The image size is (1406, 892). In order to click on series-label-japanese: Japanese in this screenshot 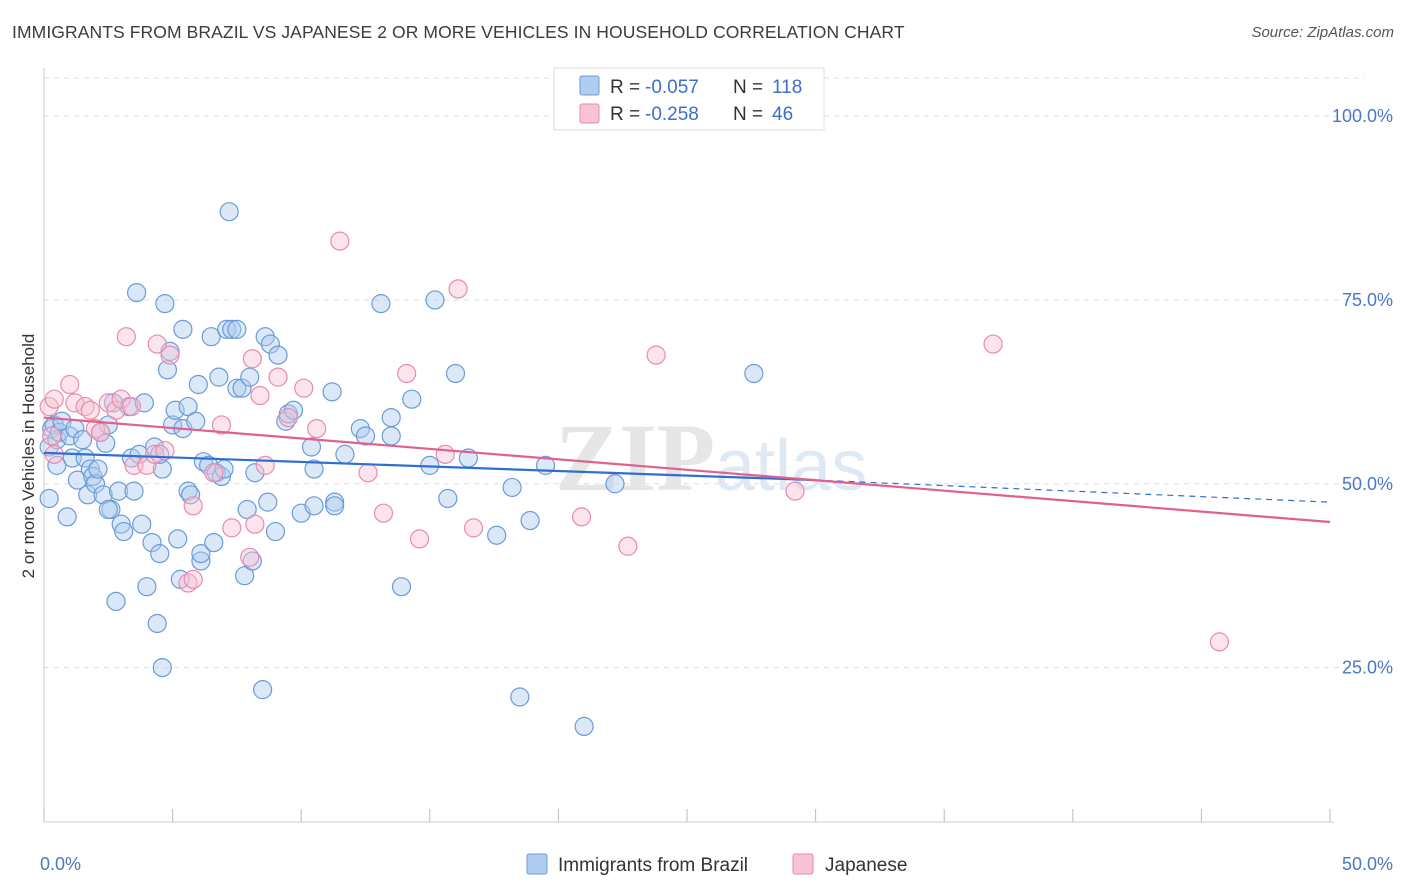, I will do `click(866, 865)`.